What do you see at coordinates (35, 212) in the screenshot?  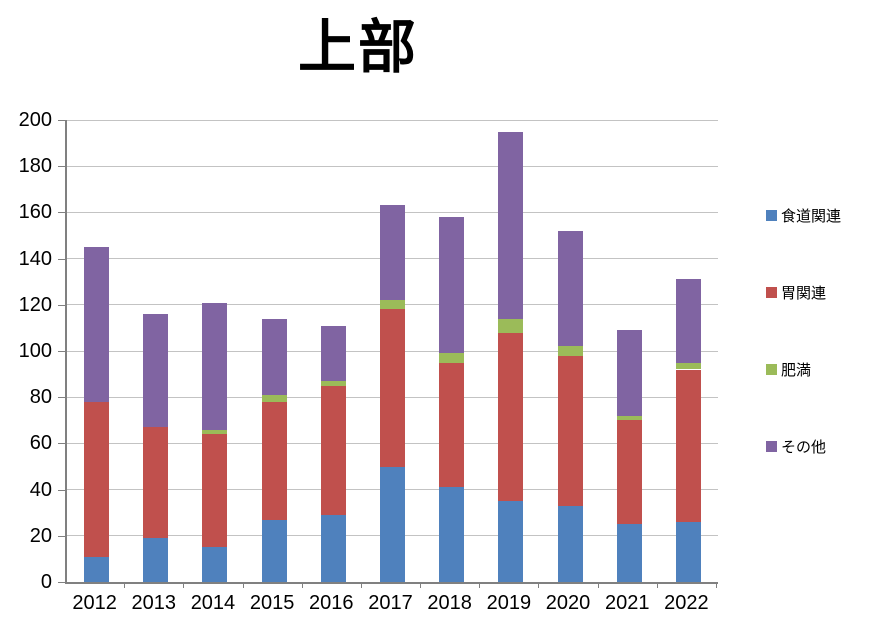 I see `y-axis-label-160: 160` at bounding box center [35, 212].